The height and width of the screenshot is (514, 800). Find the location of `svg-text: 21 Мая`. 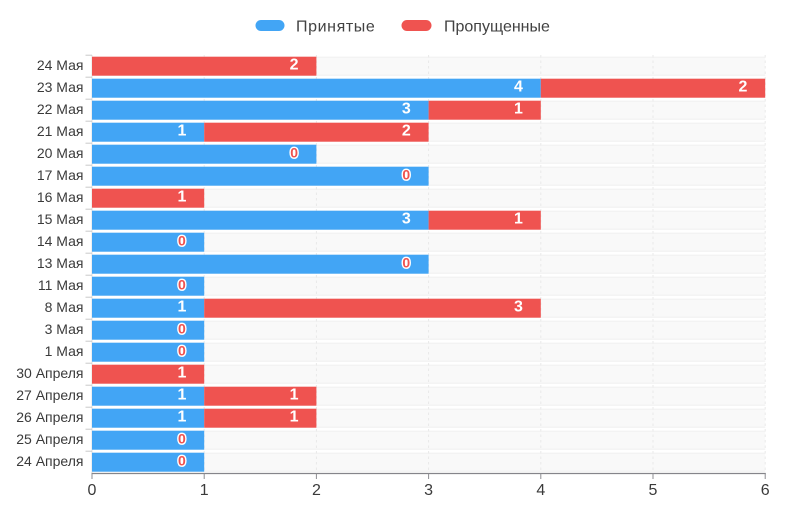

svg-text: 21 Мая is located at coordinates (60, 131).